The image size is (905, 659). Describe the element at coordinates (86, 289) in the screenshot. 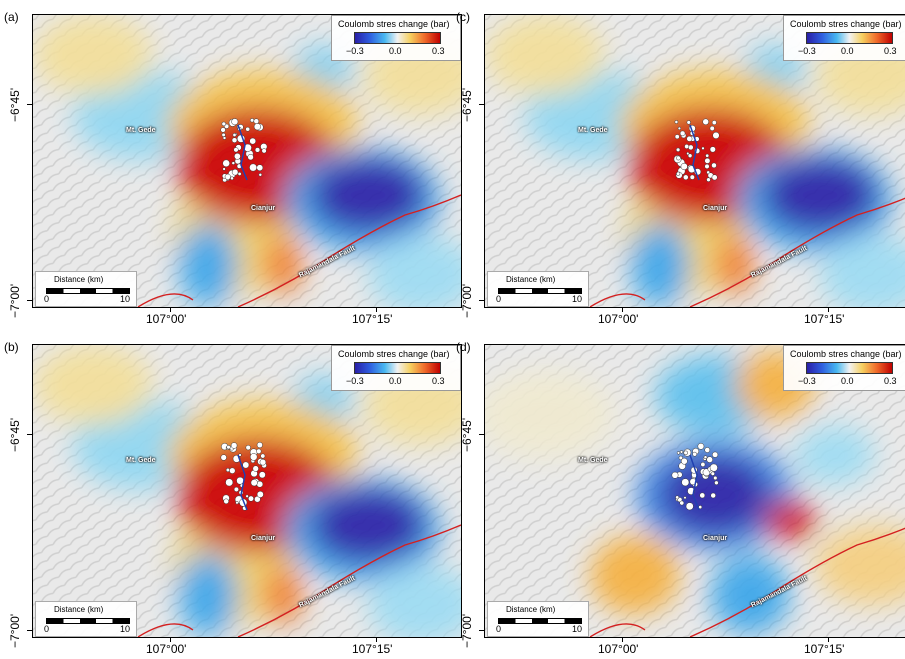

I see `scale-bar-box: Distance (km) 0 10` at that location.